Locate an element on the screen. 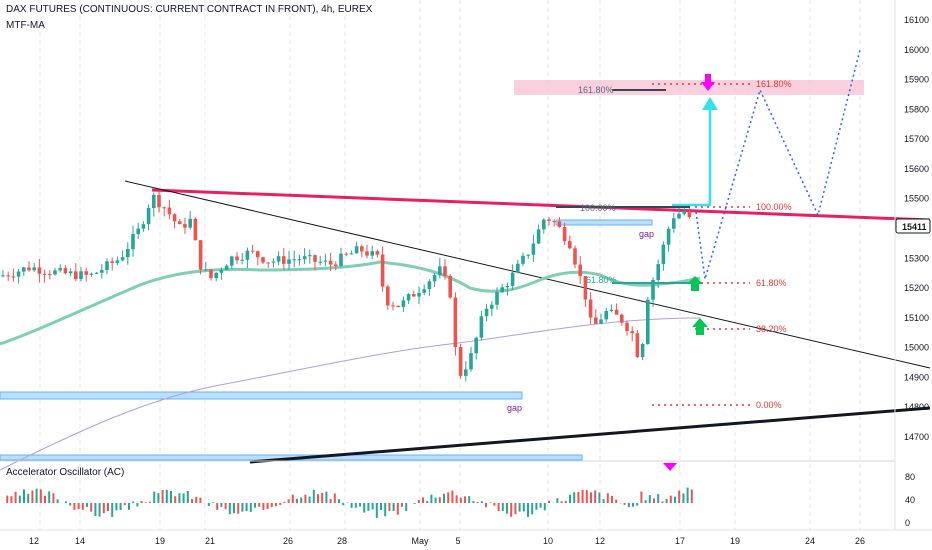  time-tick: 21 is located at coordinates (210, 541).